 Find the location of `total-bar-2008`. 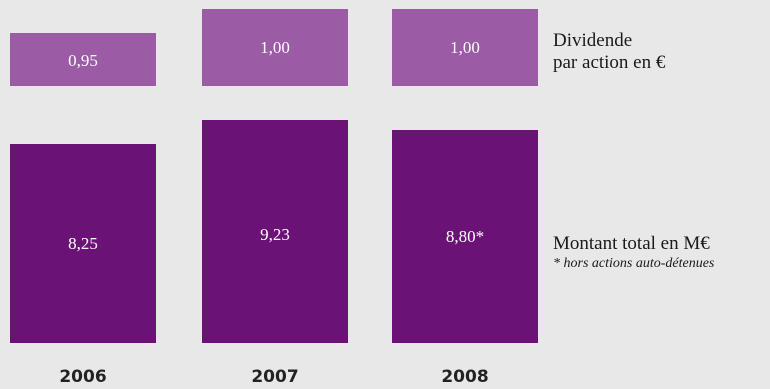

total-bar-2008 is located at coordinates (465, 236).